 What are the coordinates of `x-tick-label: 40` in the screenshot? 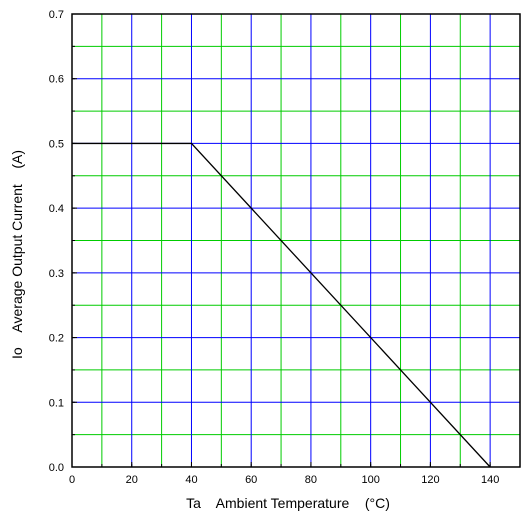 It's located at (191, 480).